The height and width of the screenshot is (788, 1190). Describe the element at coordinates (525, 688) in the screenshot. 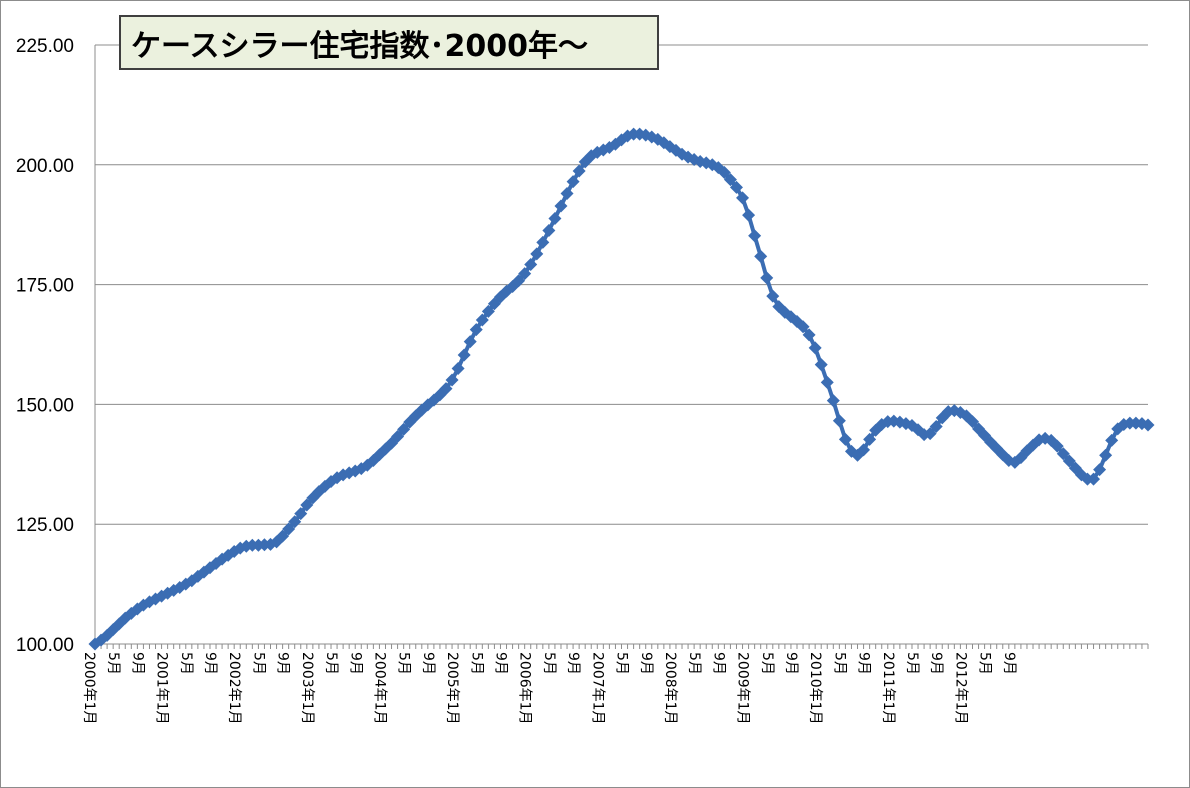

I see `x-tick-label: 2006年1月` at that location.